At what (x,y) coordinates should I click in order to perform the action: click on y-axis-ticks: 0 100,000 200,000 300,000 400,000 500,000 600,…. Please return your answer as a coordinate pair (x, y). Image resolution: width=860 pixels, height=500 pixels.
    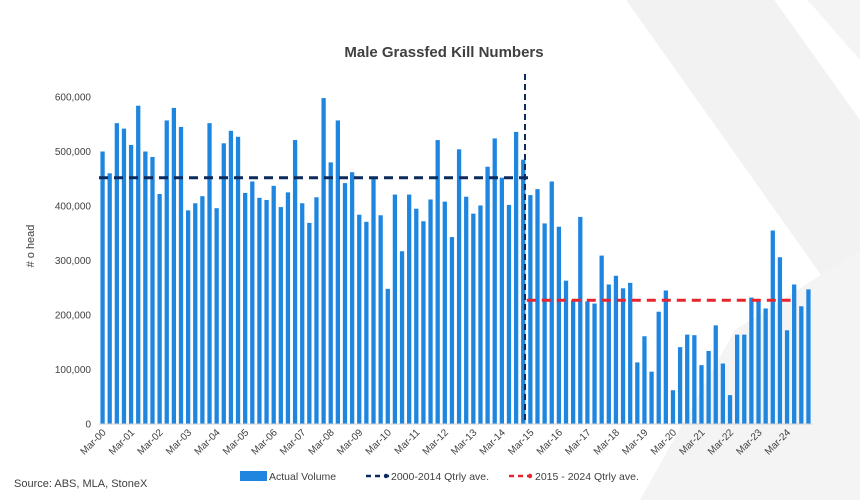
    Looking at the image, I should click on (73, 262).